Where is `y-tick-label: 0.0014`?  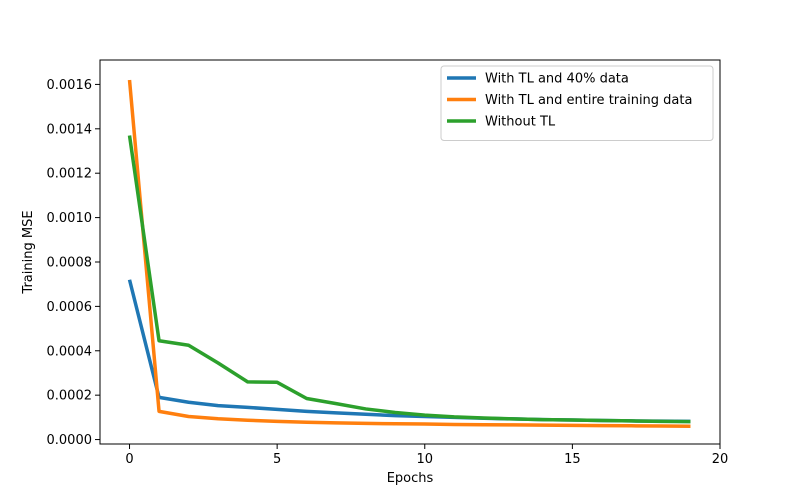 y-tick-label: 0.0014 is located at coordinates (70, 129).